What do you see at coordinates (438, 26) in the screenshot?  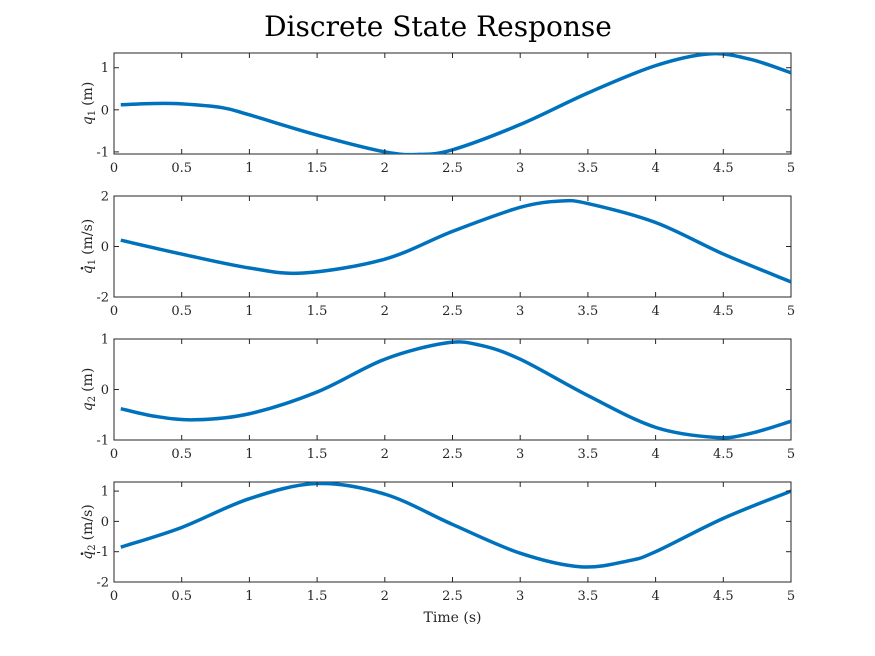 I see `figure-title: Discrete State Response` at bounding box center [438, 26].